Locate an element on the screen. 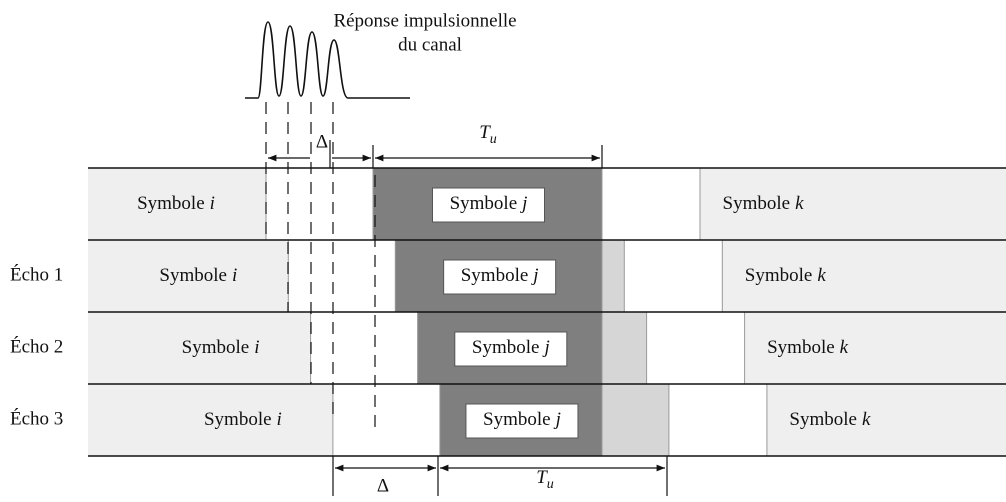 This screenshot has width=1006, height=502. tu-top: Tu is located at coordinates (488, 134).